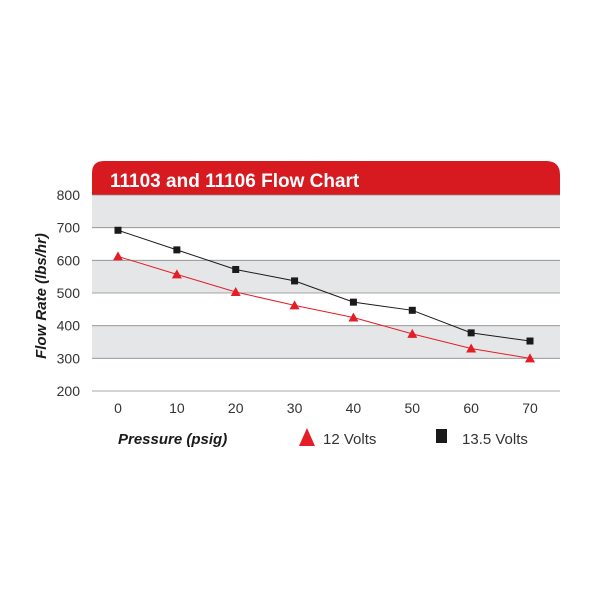 The height and width of the screenshot is (600, 600). Describe the element at coordinates (172, 439) in the screenshot. I see `x-axis-title: Pressure (psig)` at that location.